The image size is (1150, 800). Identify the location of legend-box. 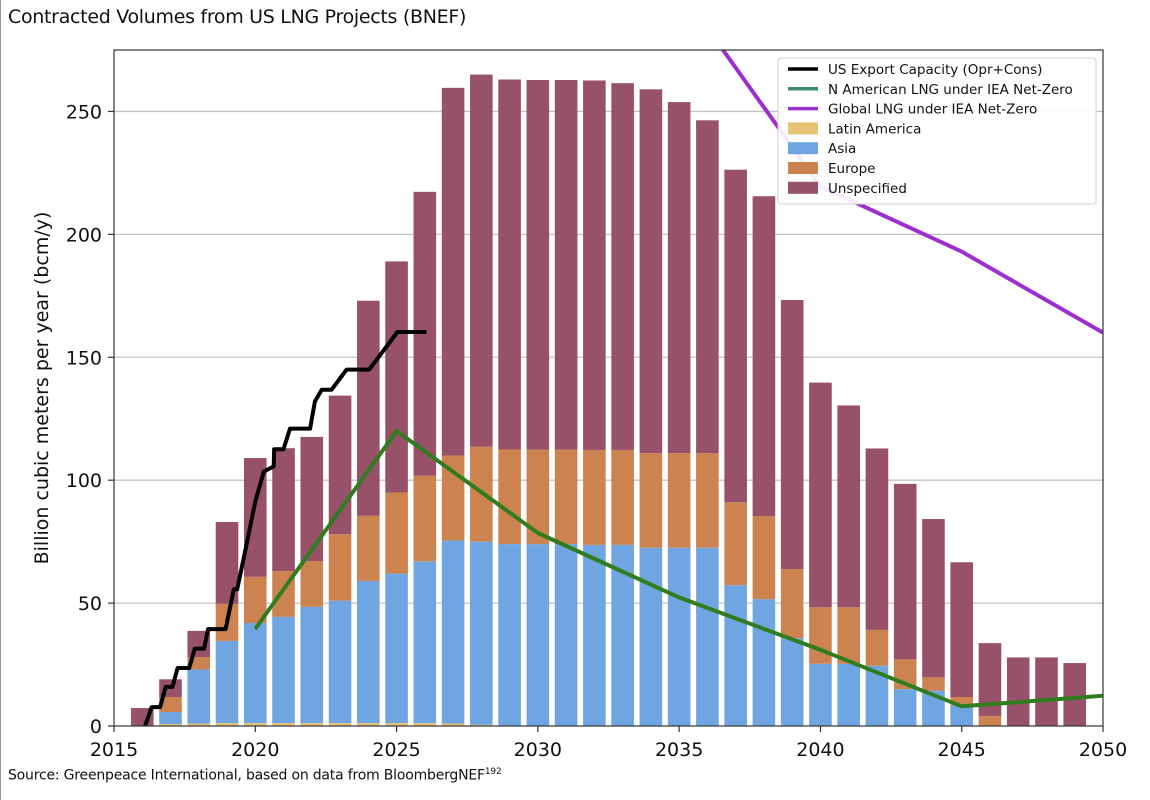
(937, 131).